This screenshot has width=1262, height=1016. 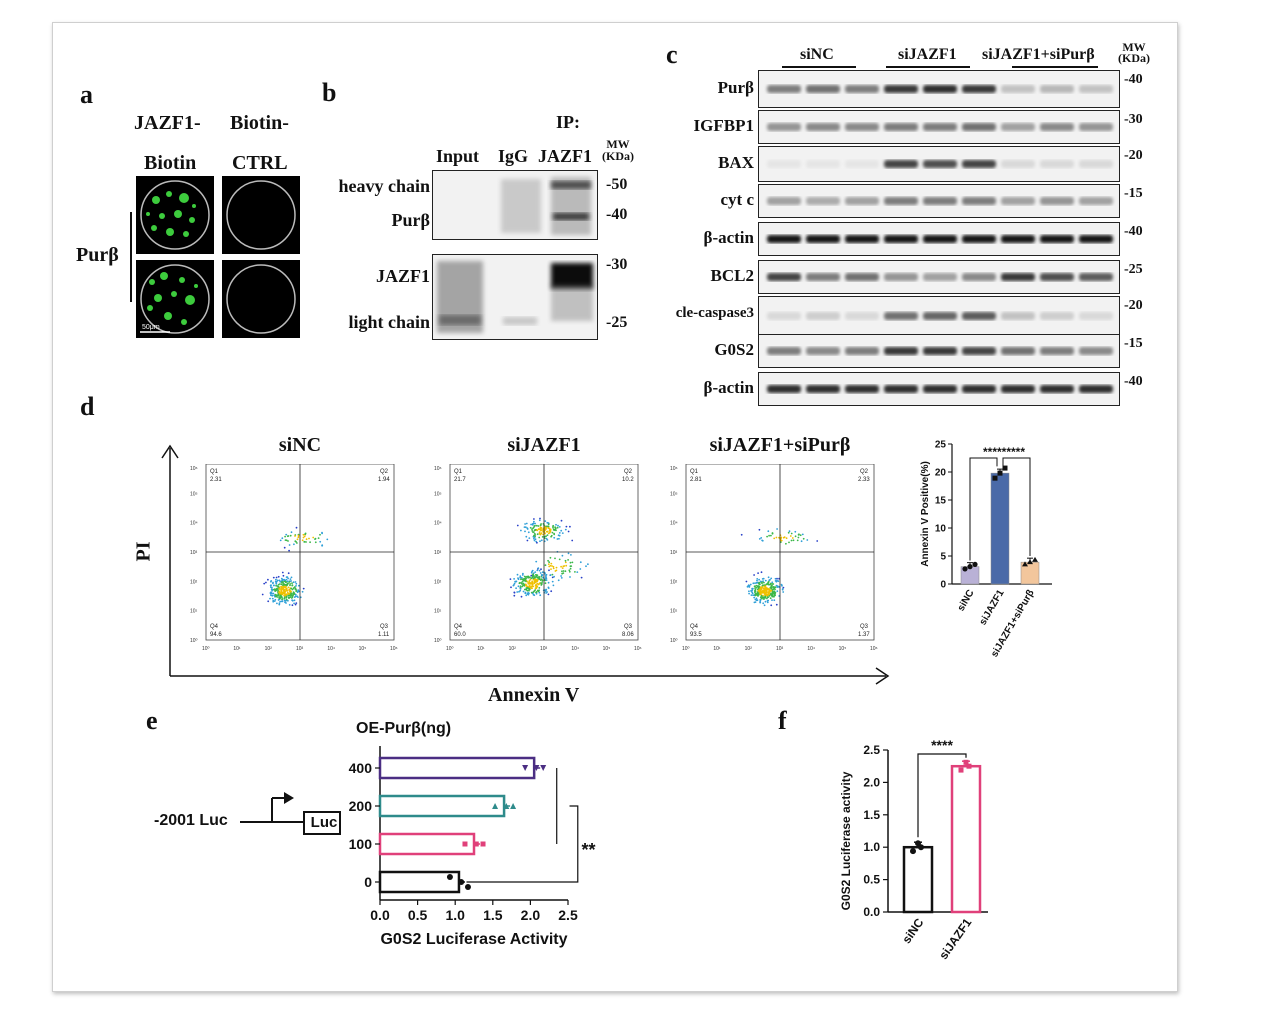 What do you see at coordinates (672, 54) in the screenshot?
I see `panel-label-c: c` at bounding box center [672, 54].